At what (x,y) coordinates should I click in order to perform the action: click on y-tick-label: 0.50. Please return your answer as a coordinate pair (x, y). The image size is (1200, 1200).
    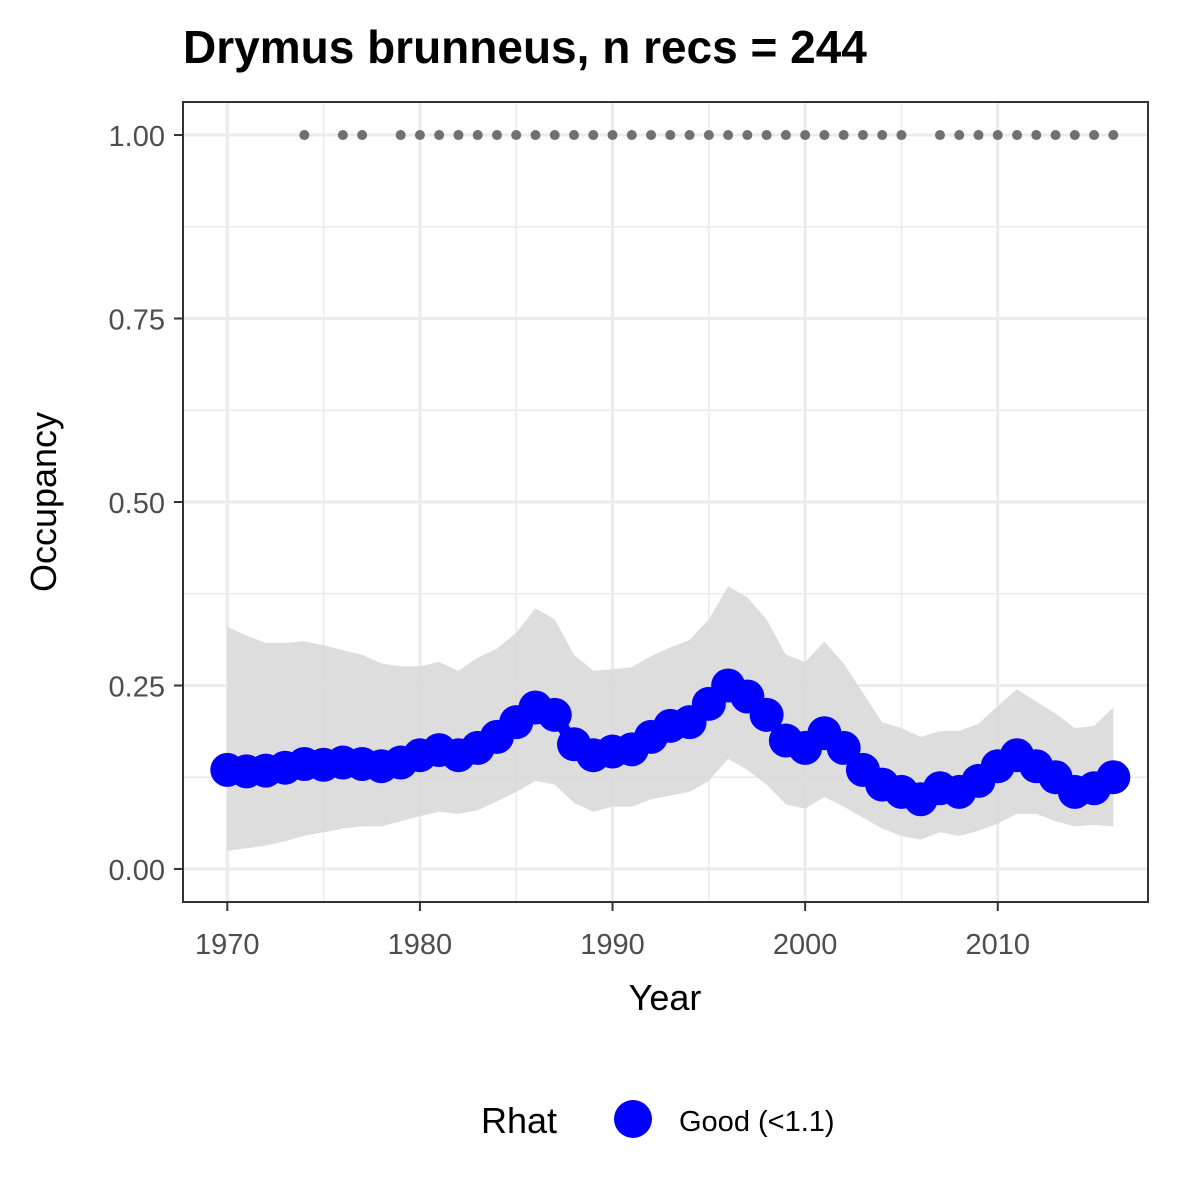
    Looking at the image, I should click on (137, 504).